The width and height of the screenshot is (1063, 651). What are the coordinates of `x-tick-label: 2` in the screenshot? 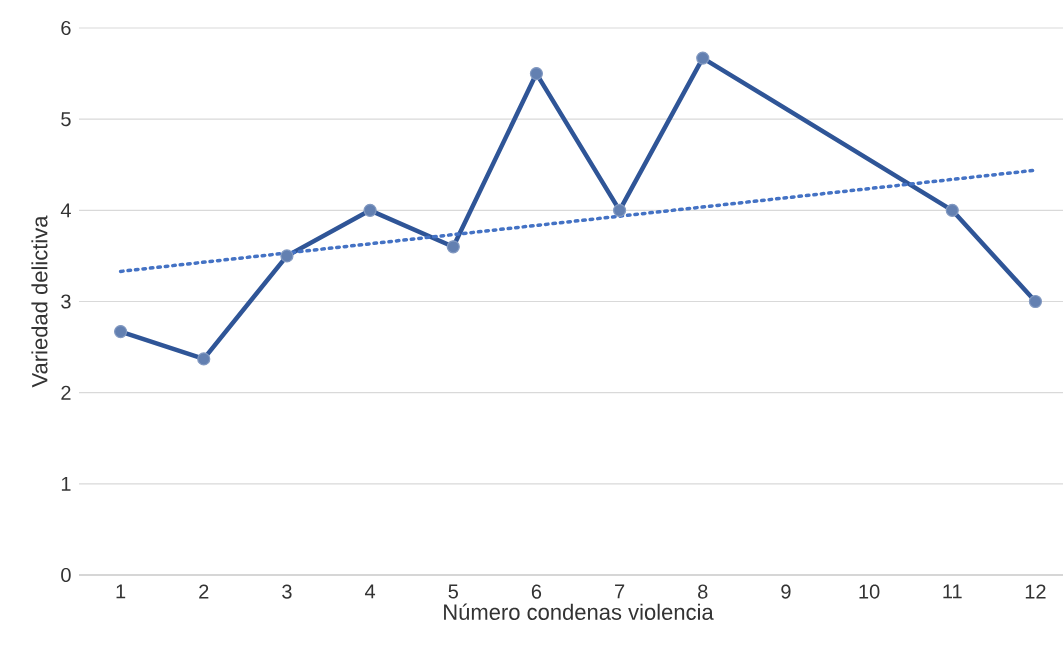 It's located at (204, 591).